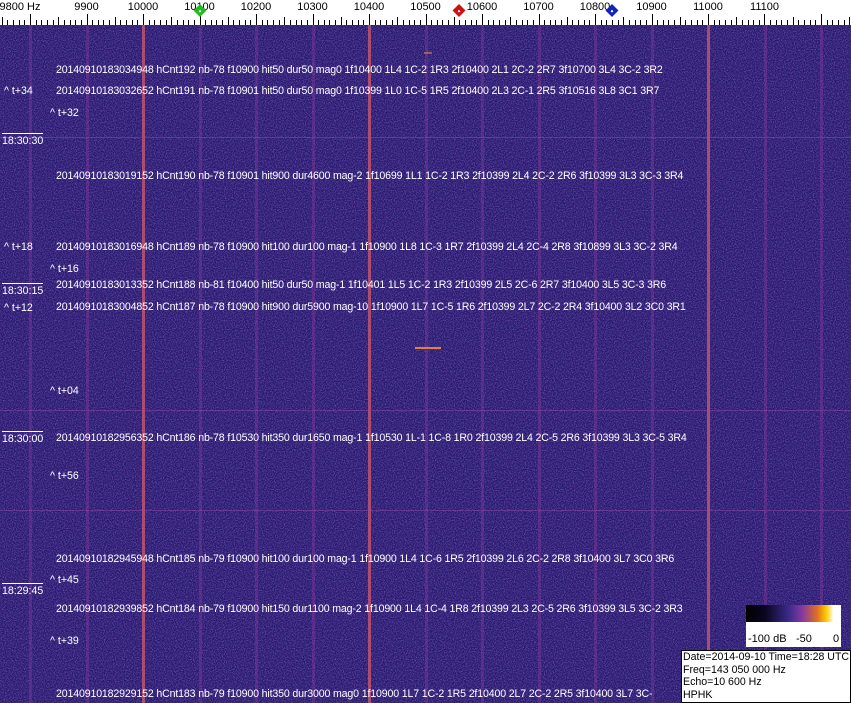 The width and height of the screenshot is (851, 703). What do you see at coordinates (86, 7) in the screenshot?
I see `frequency-label: 9900` at bounding box center [86, 7].